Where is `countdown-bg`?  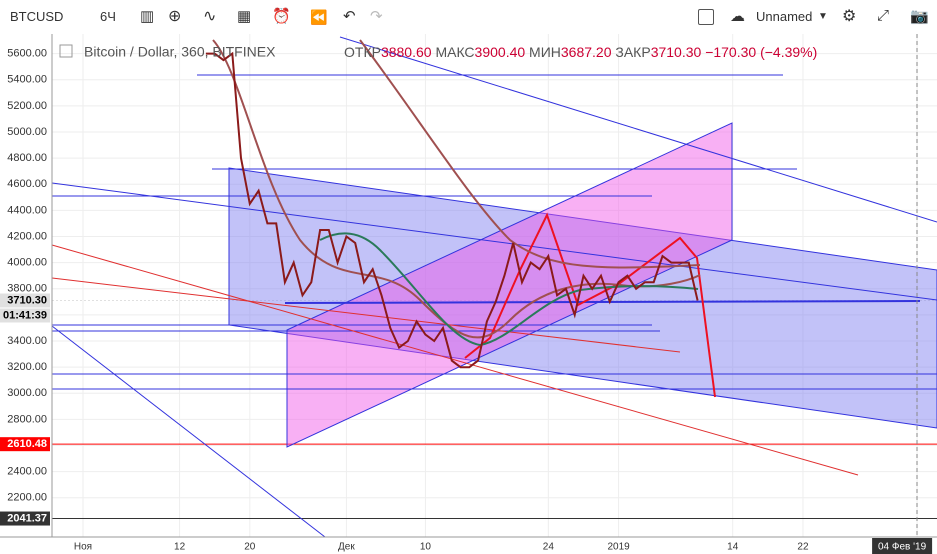
countdown-bg is located at coordinates (25, 315).